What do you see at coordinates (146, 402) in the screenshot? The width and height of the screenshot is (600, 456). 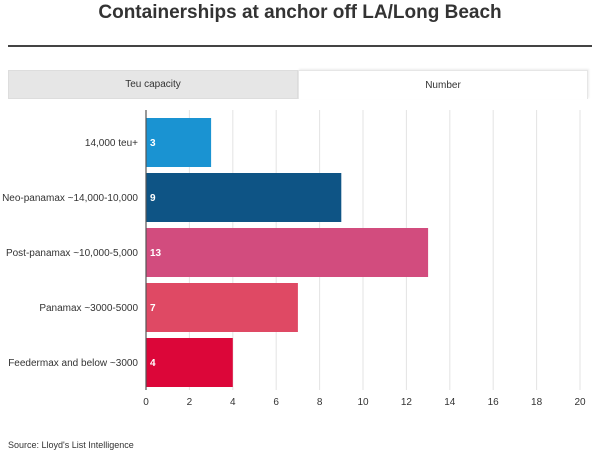 I see `x-tick-label: 0` at bounding box center [146, 402].